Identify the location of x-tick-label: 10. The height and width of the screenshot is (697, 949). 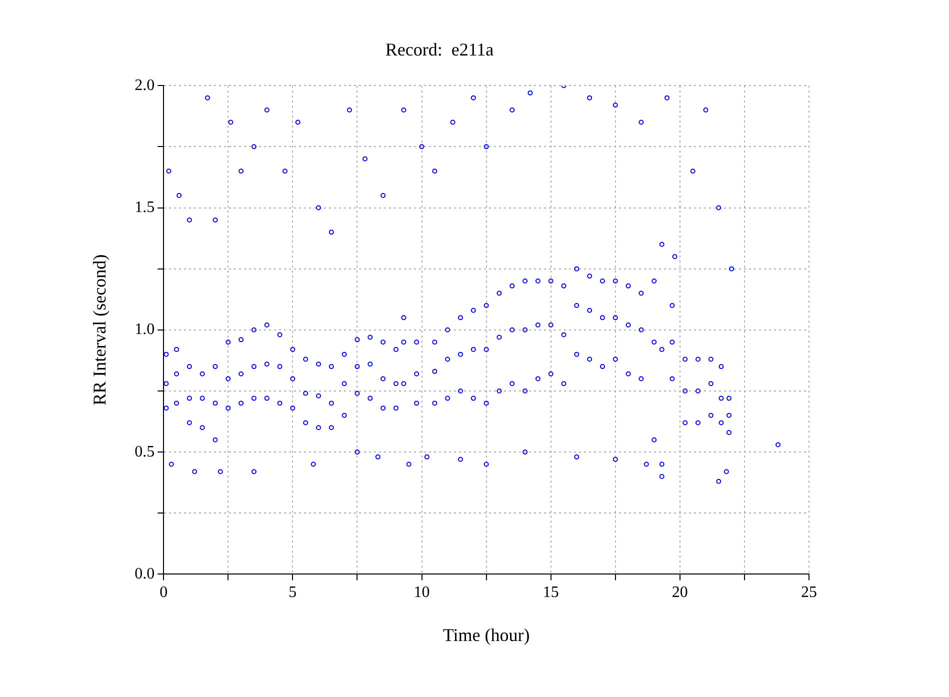
(422, 593).